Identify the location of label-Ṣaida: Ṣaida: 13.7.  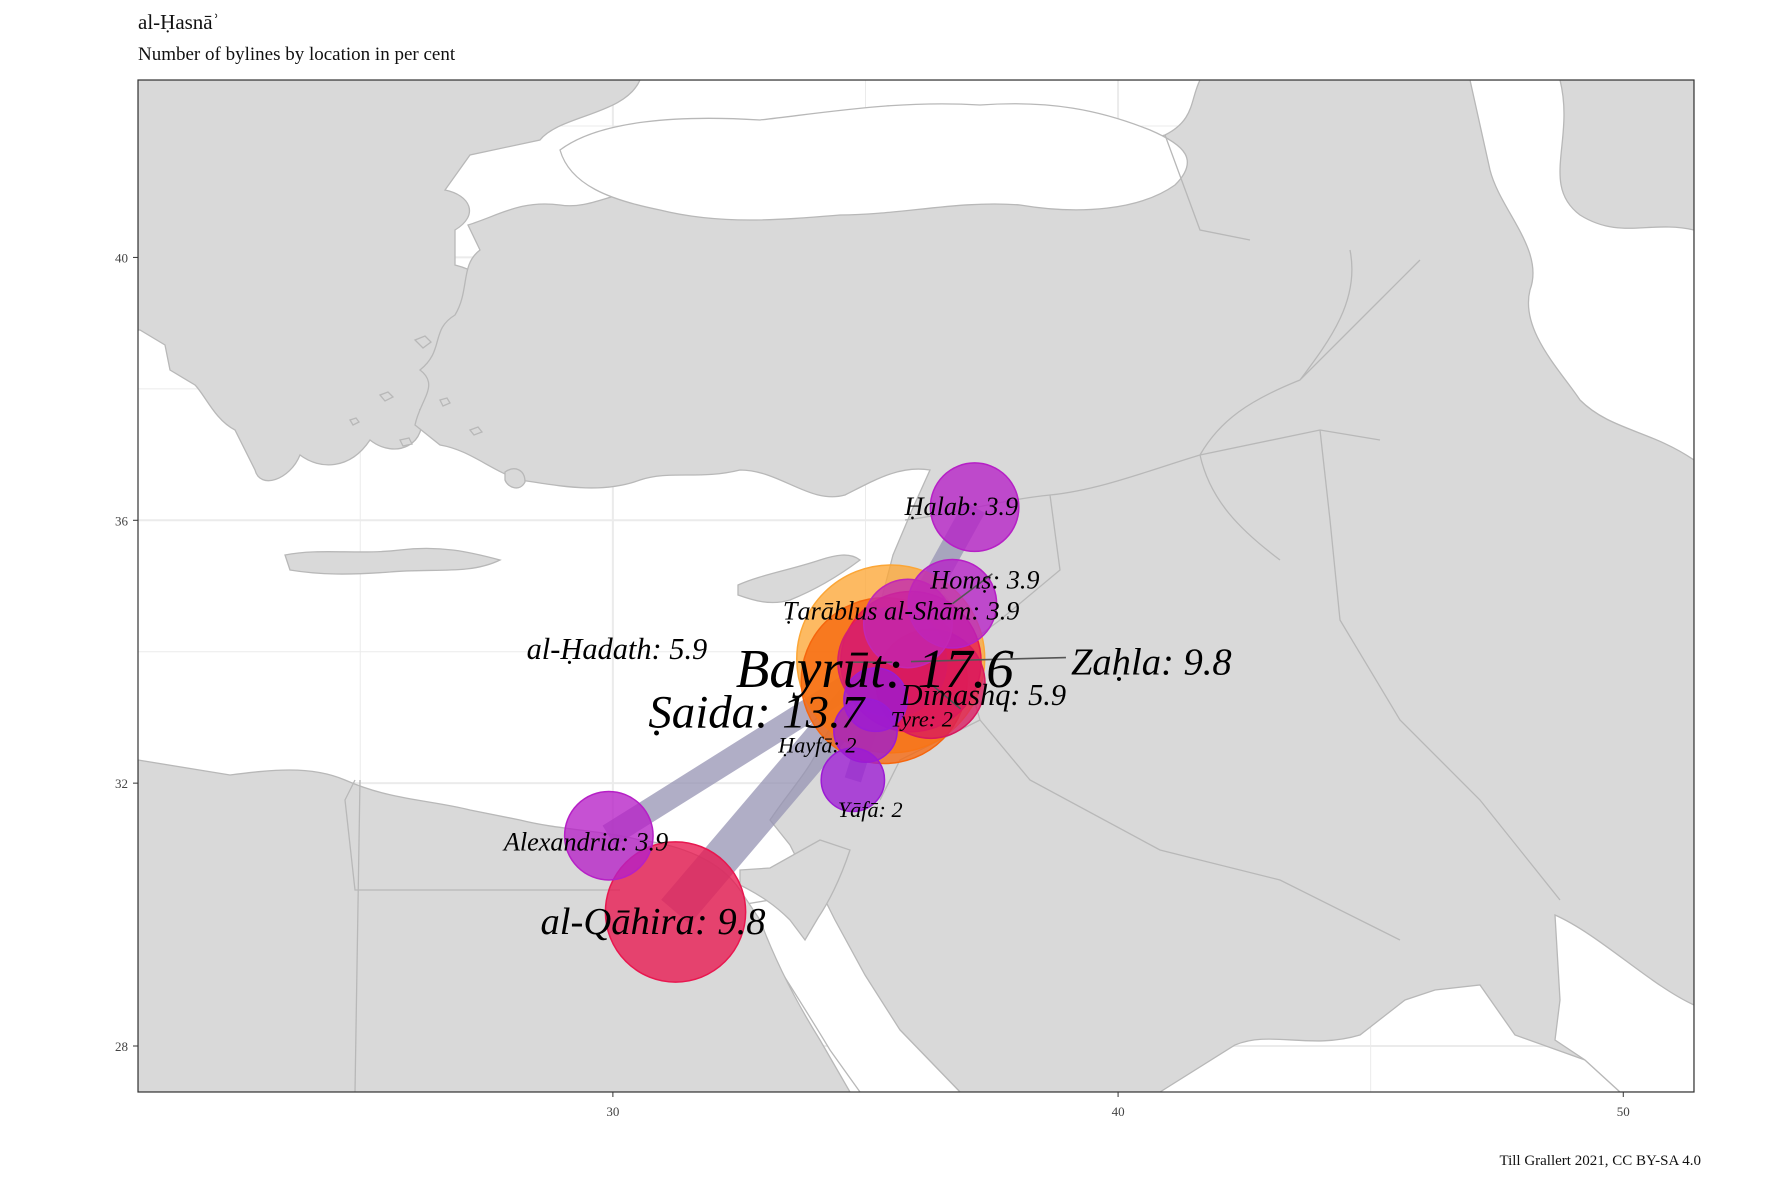
(756, 713).